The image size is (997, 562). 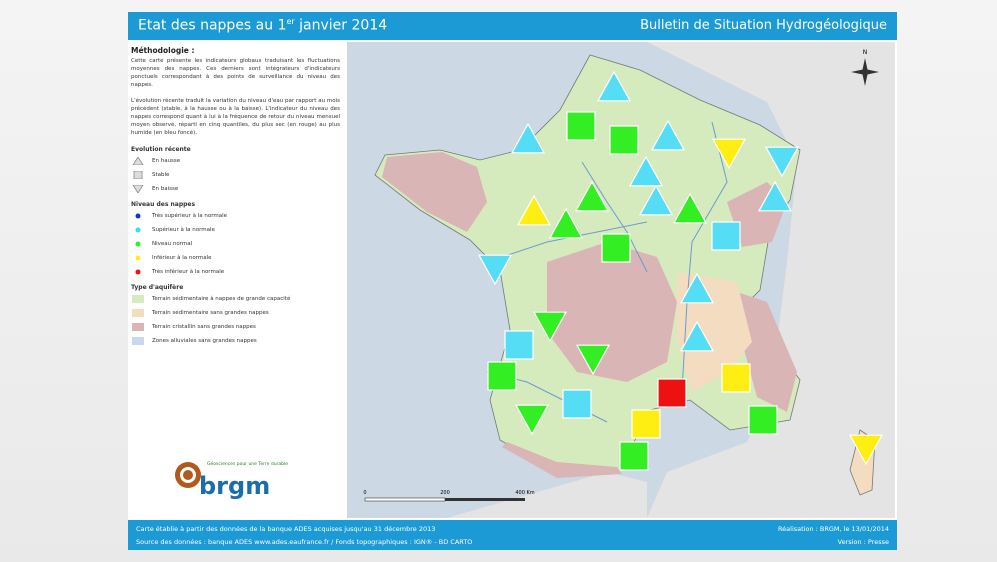 What do you see at coordinates (547, 495) in the screenshot?
I see `neighbouring-land` at bounding box center [547, 495].